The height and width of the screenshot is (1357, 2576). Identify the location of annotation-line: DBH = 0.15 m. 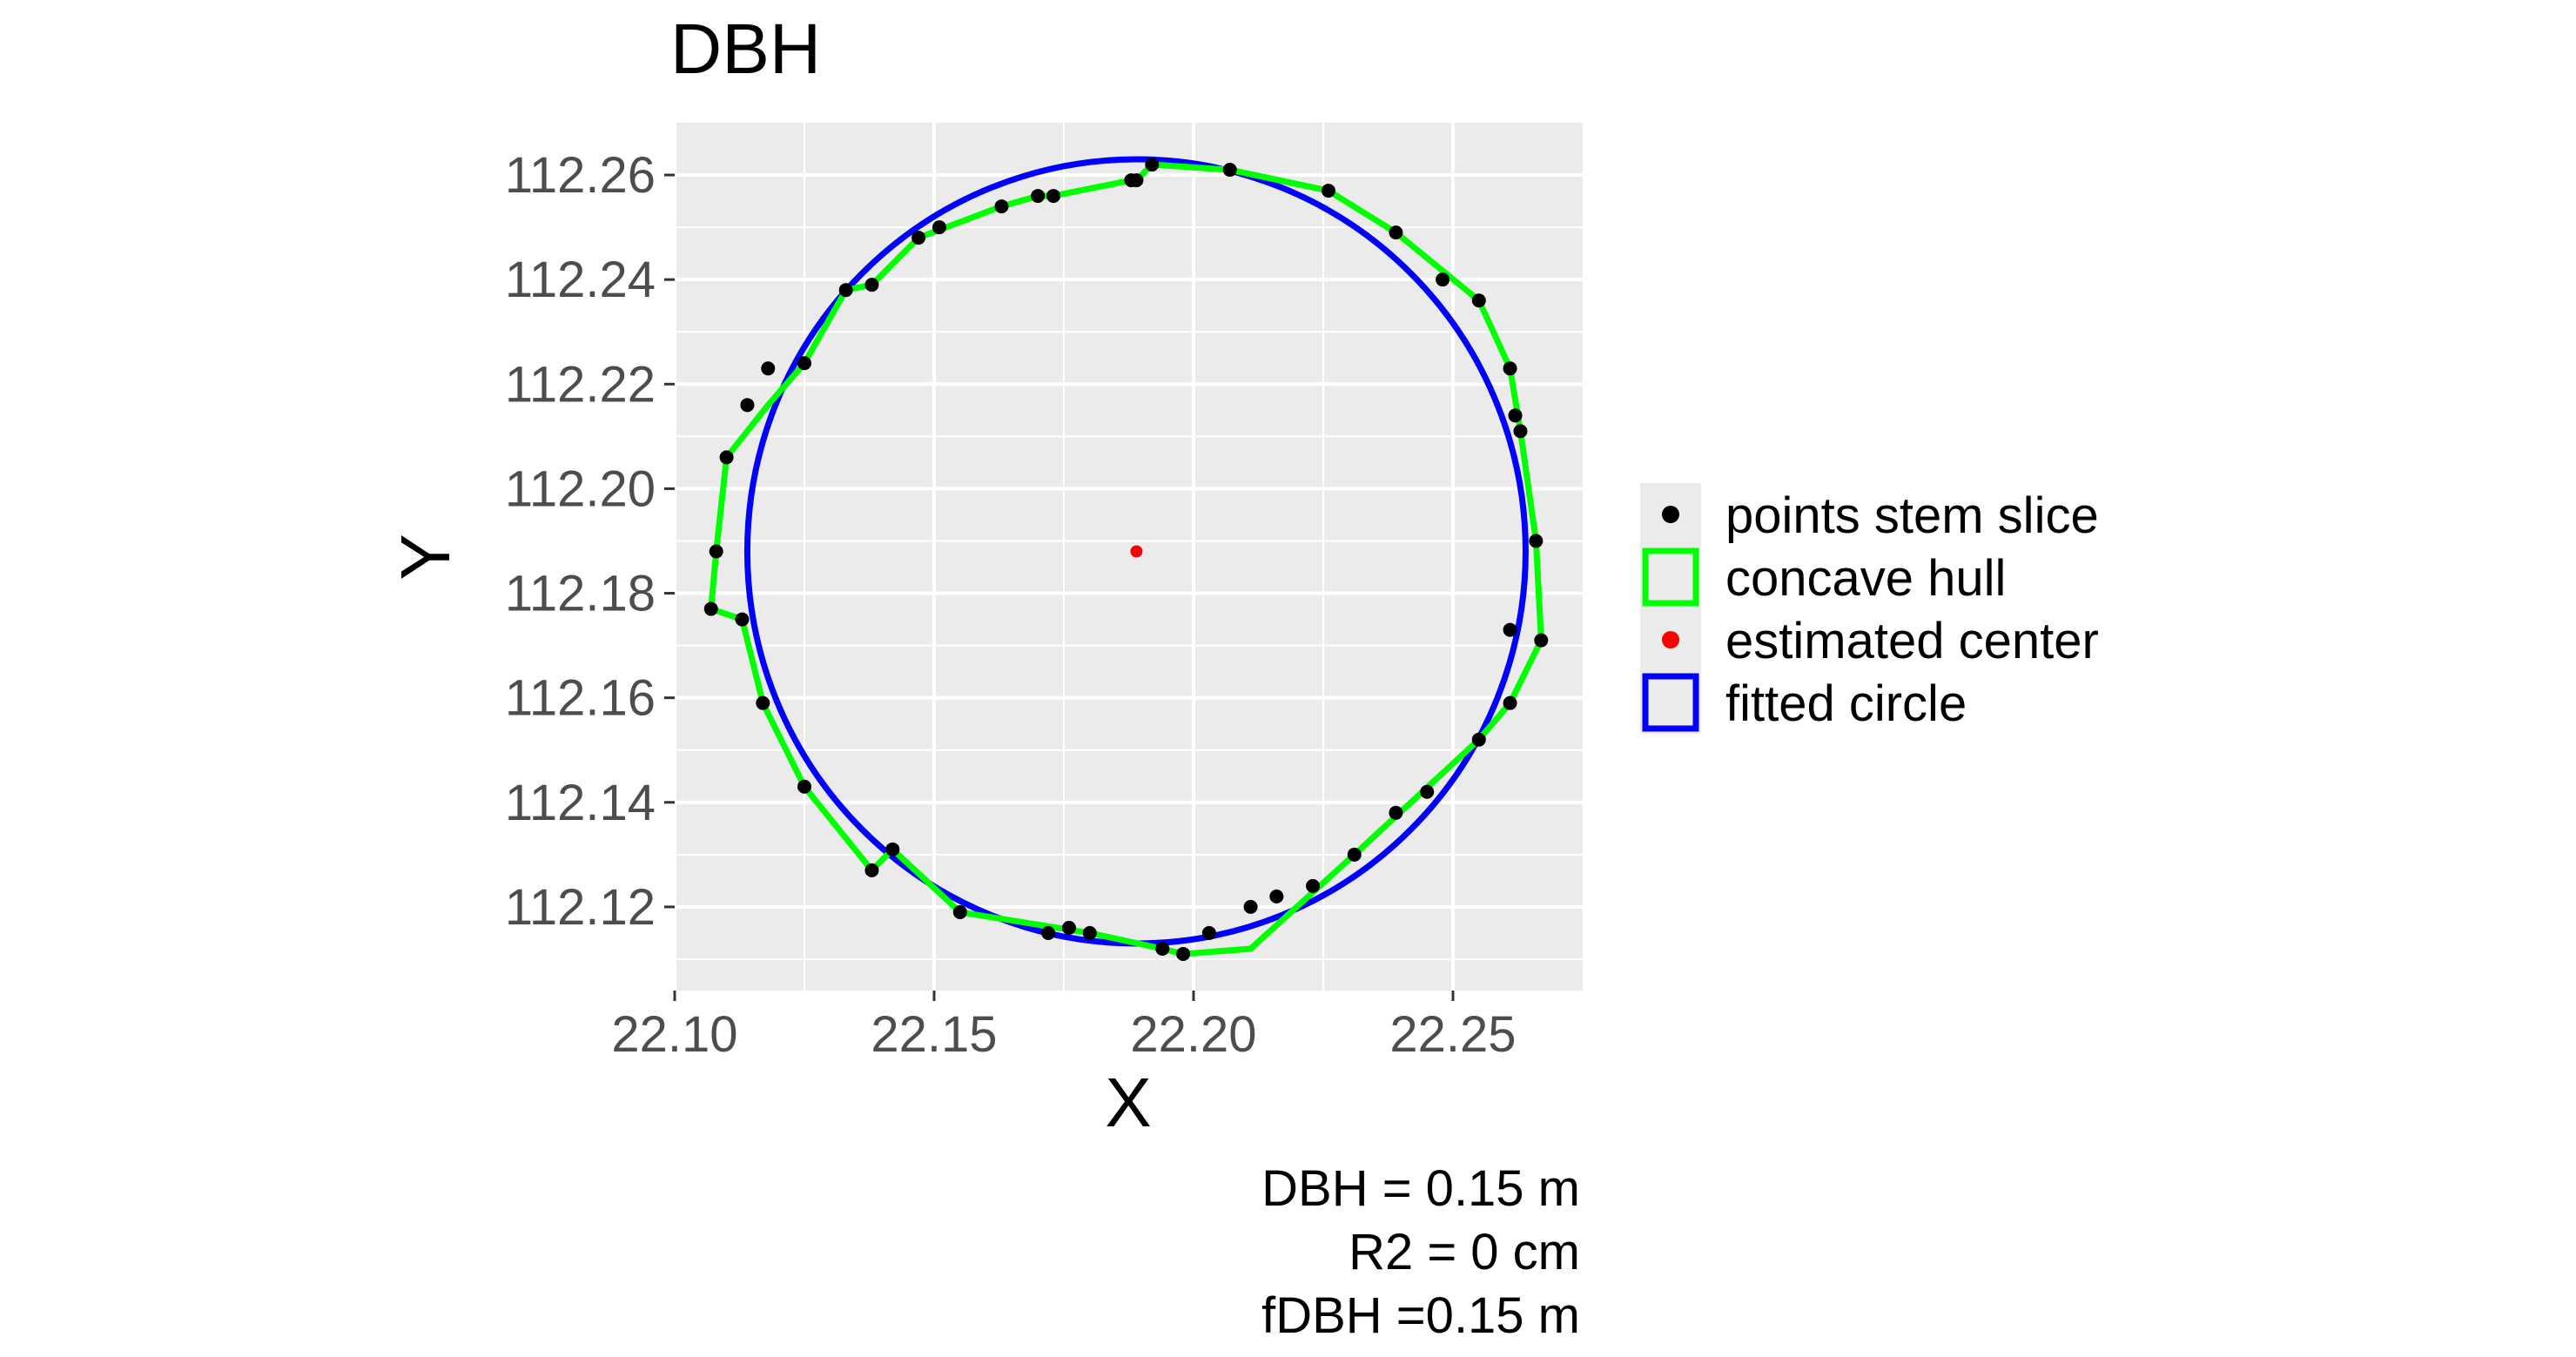
(1420, 1188).